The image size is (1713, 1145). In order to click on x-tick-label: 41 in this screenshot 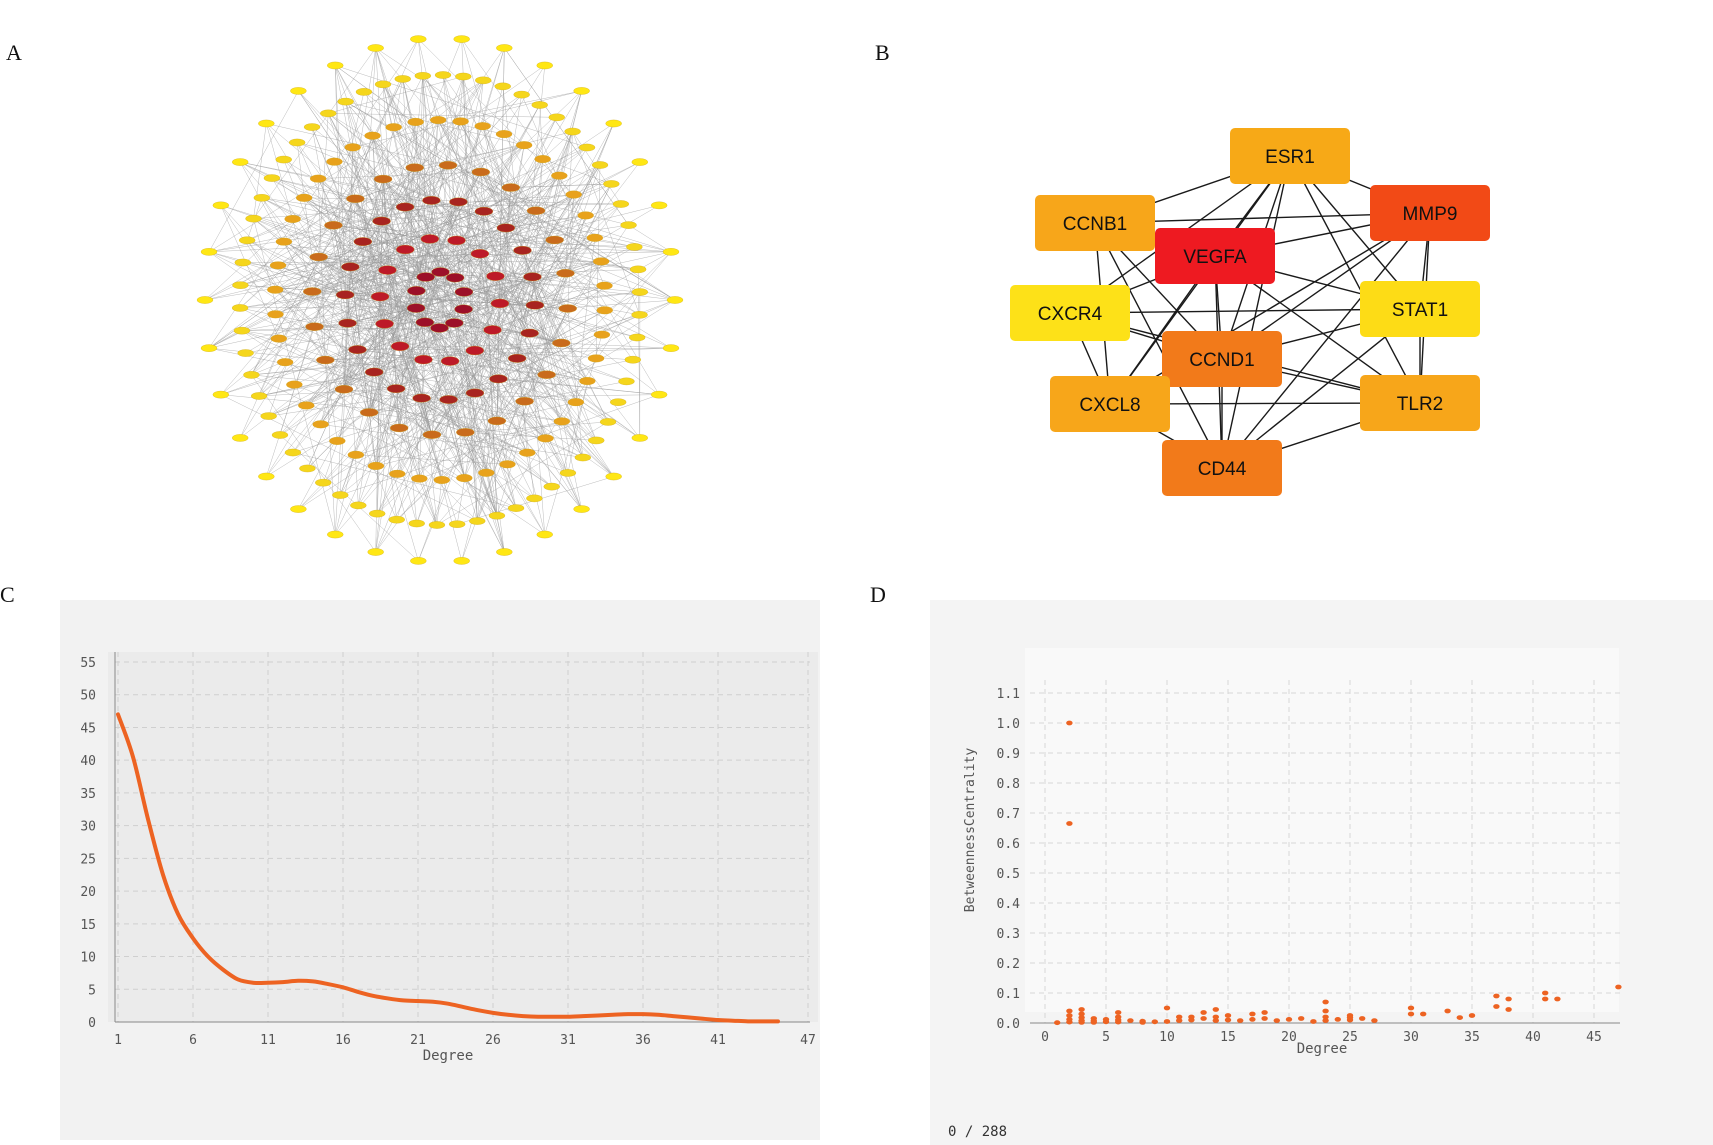, I will do `click(718, 1040)`.